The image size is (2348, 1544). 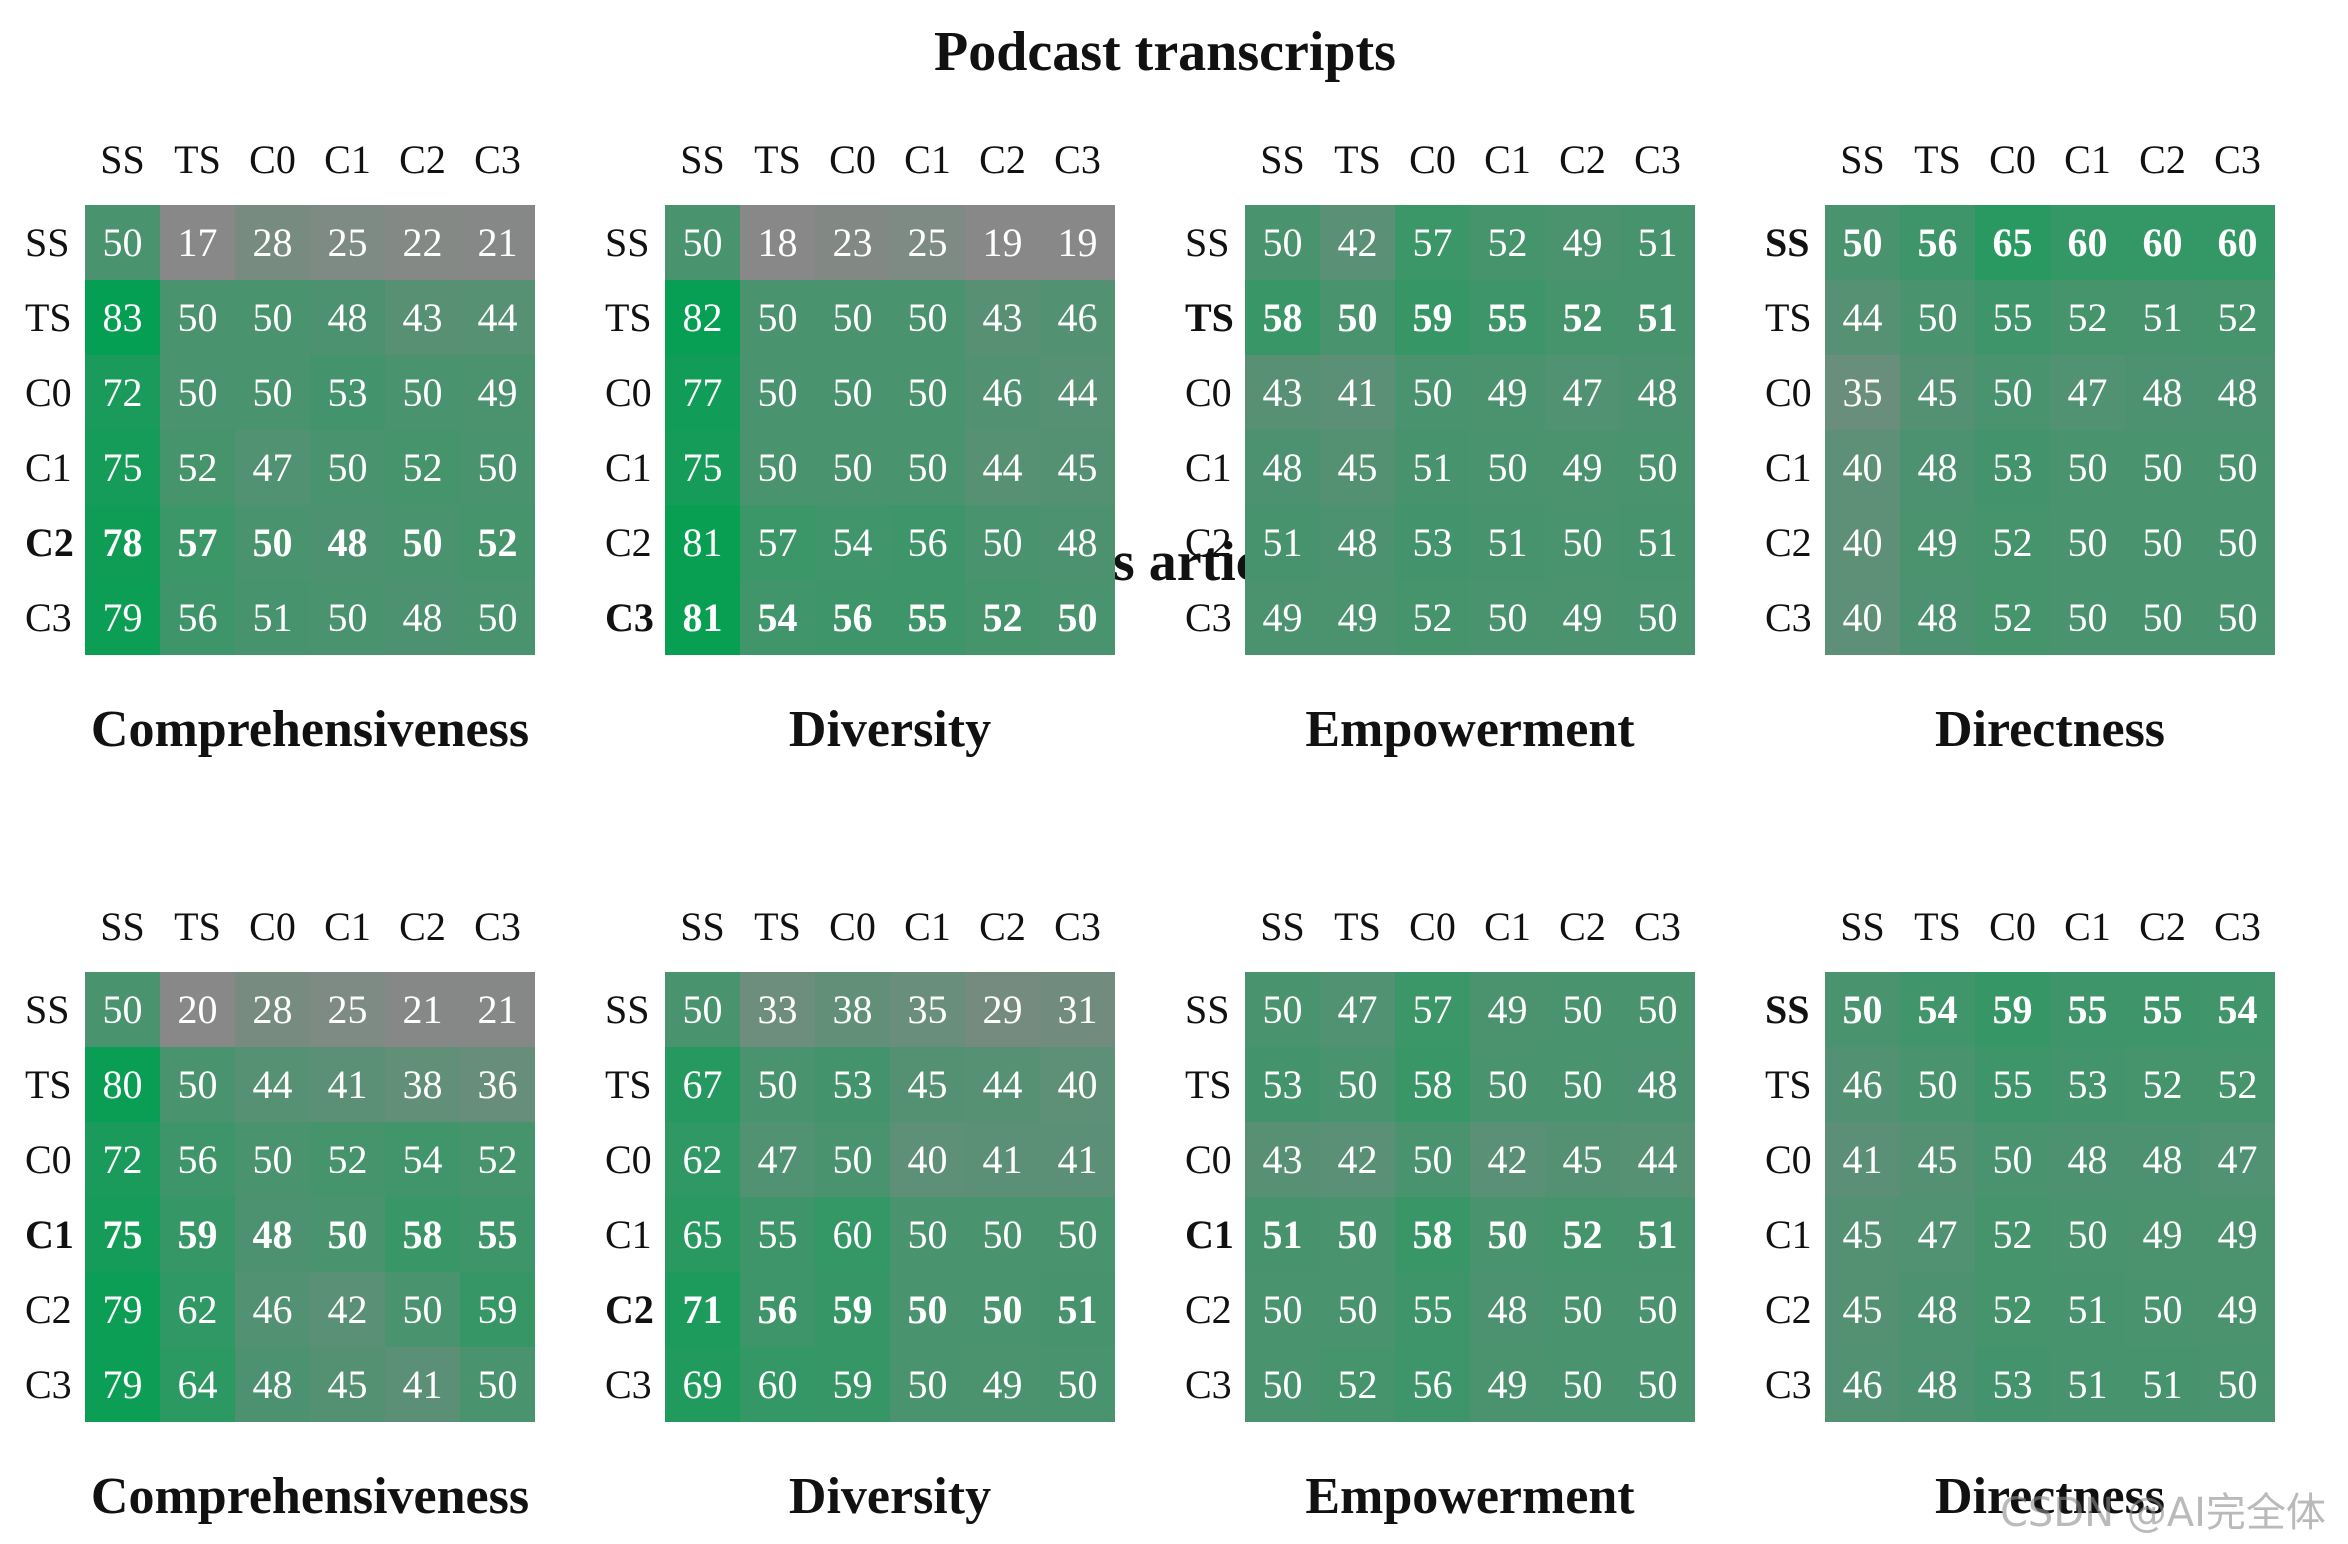 I want to click on column-label: C2, so click(x=422, y=926).